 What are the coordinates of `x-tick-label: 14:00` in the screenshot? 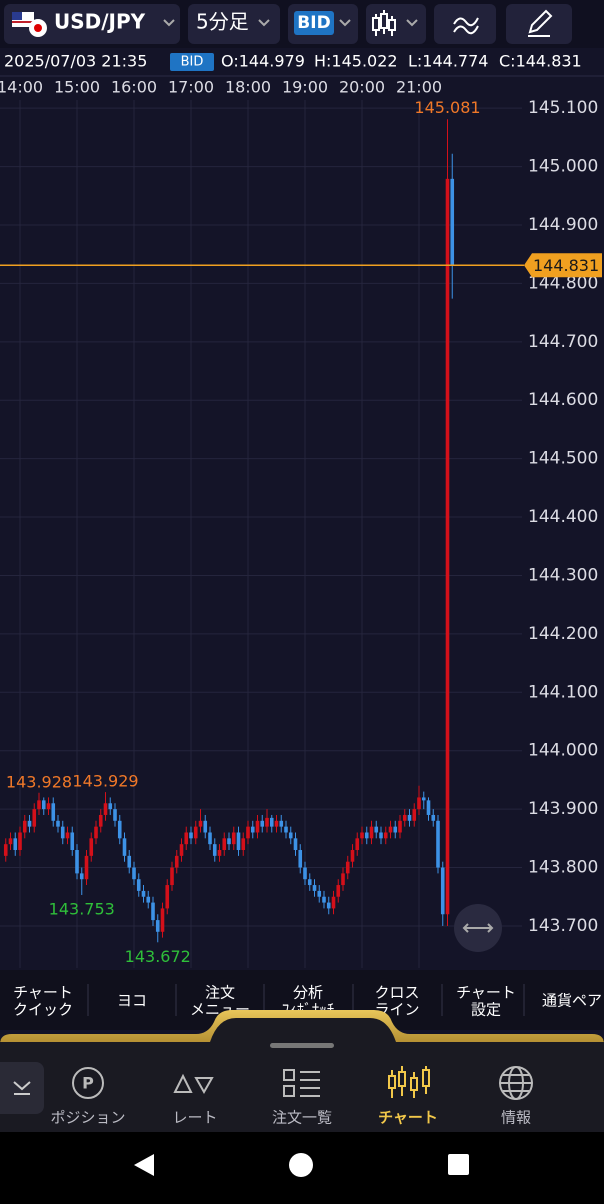 It's located at (21, 87).